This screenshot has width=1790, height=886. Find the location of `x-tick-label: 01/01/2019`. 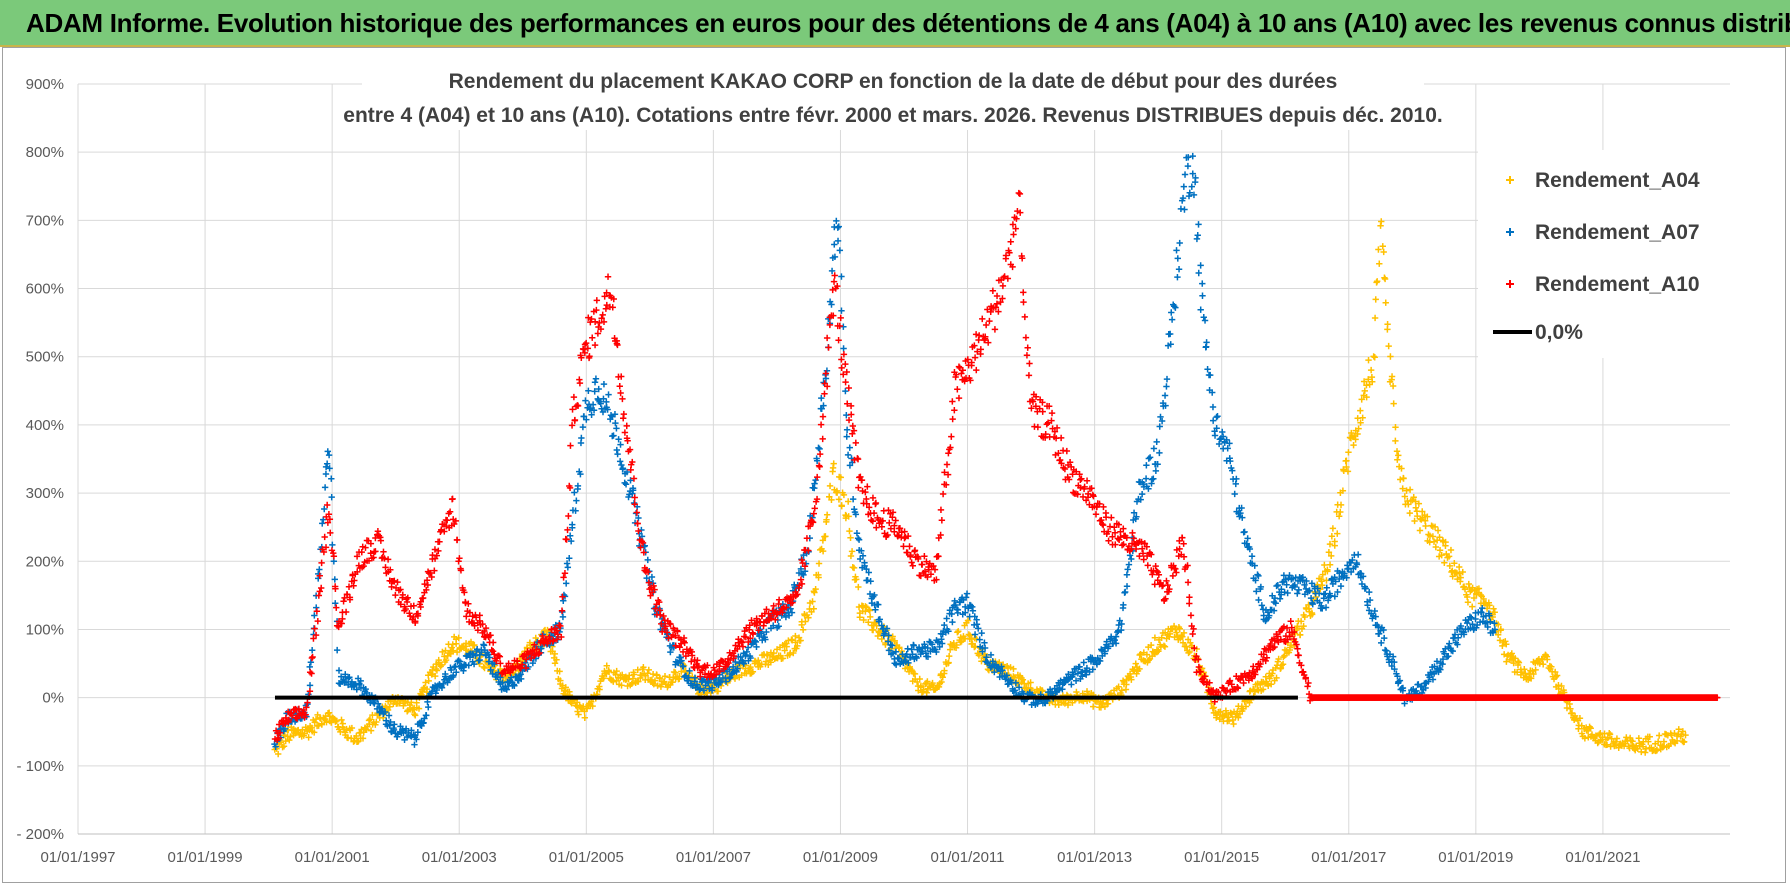

x-tick-label: 01/01/2019 is located at coordinates (1475, 857).